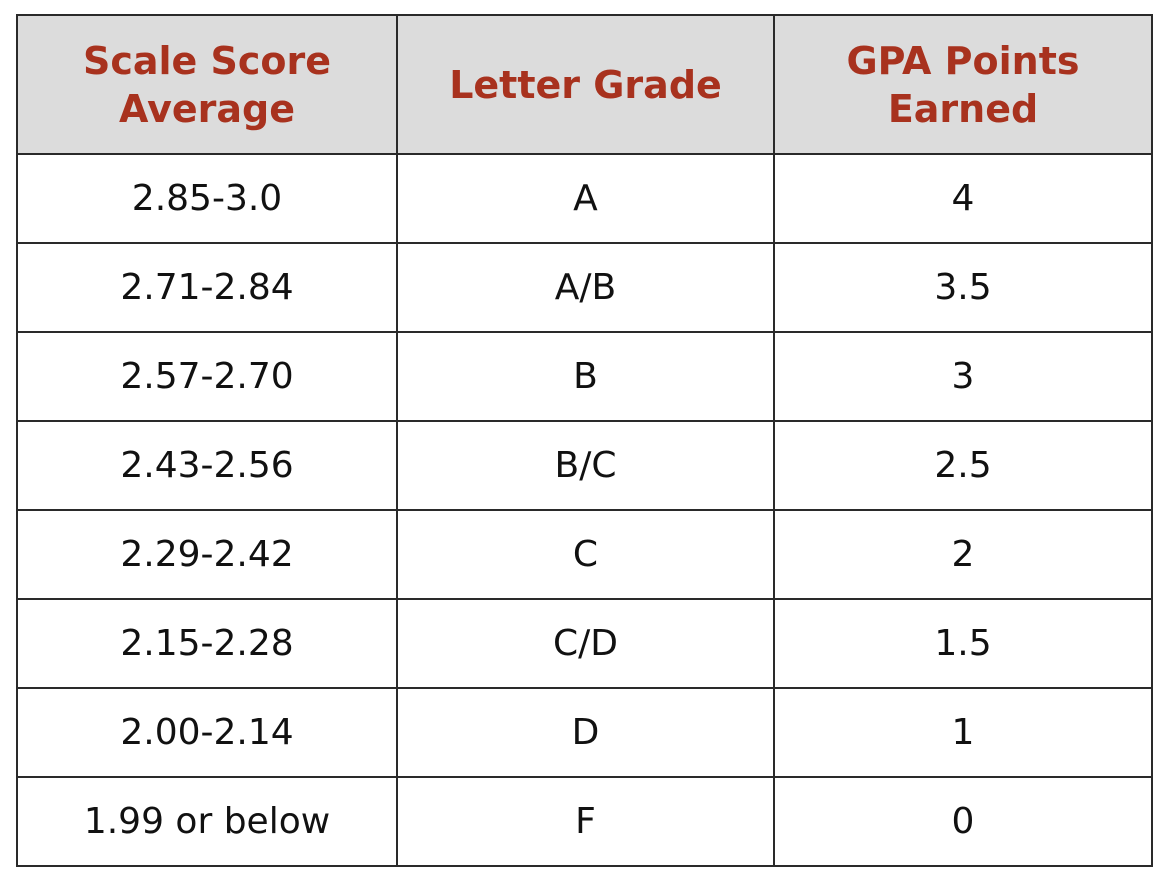 Image resolution: width=1168 pixels, height=884 pixels. I want to click on cell-scale-score: 2.43-2.56, so click(207, 465).